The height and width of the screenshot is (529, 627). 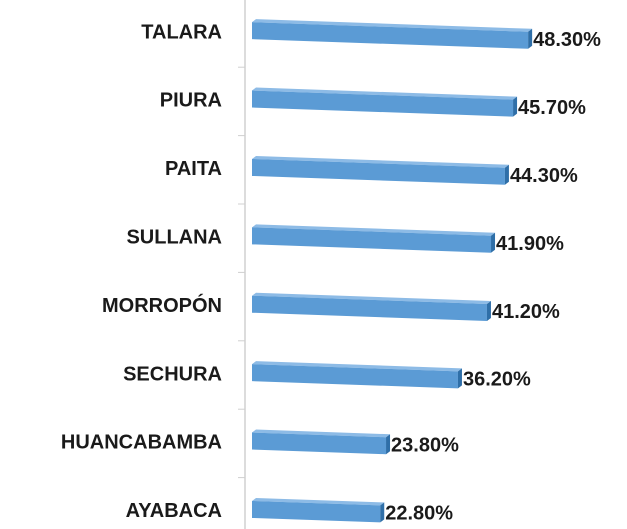 I want to click on category-label: HUANCABAMBA, so click(x=141, y=443).